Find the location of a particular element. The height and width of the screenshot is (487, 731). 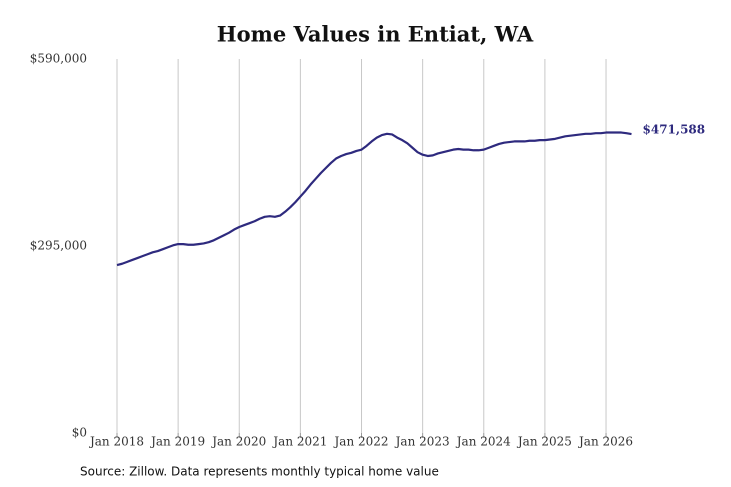

x-tick-label: Jan 2023 is located at coordinates (422, 442).